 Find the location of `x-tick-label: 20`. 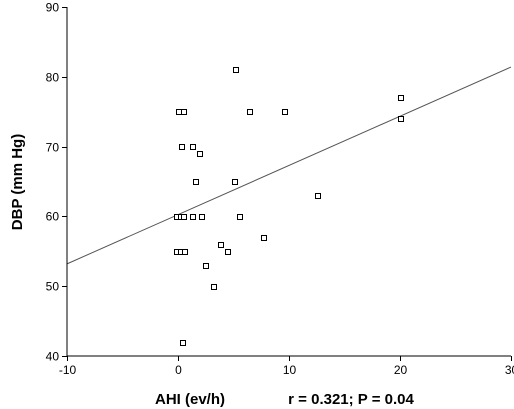

x-tick-label: 20 is located at coordinates (401, 370).